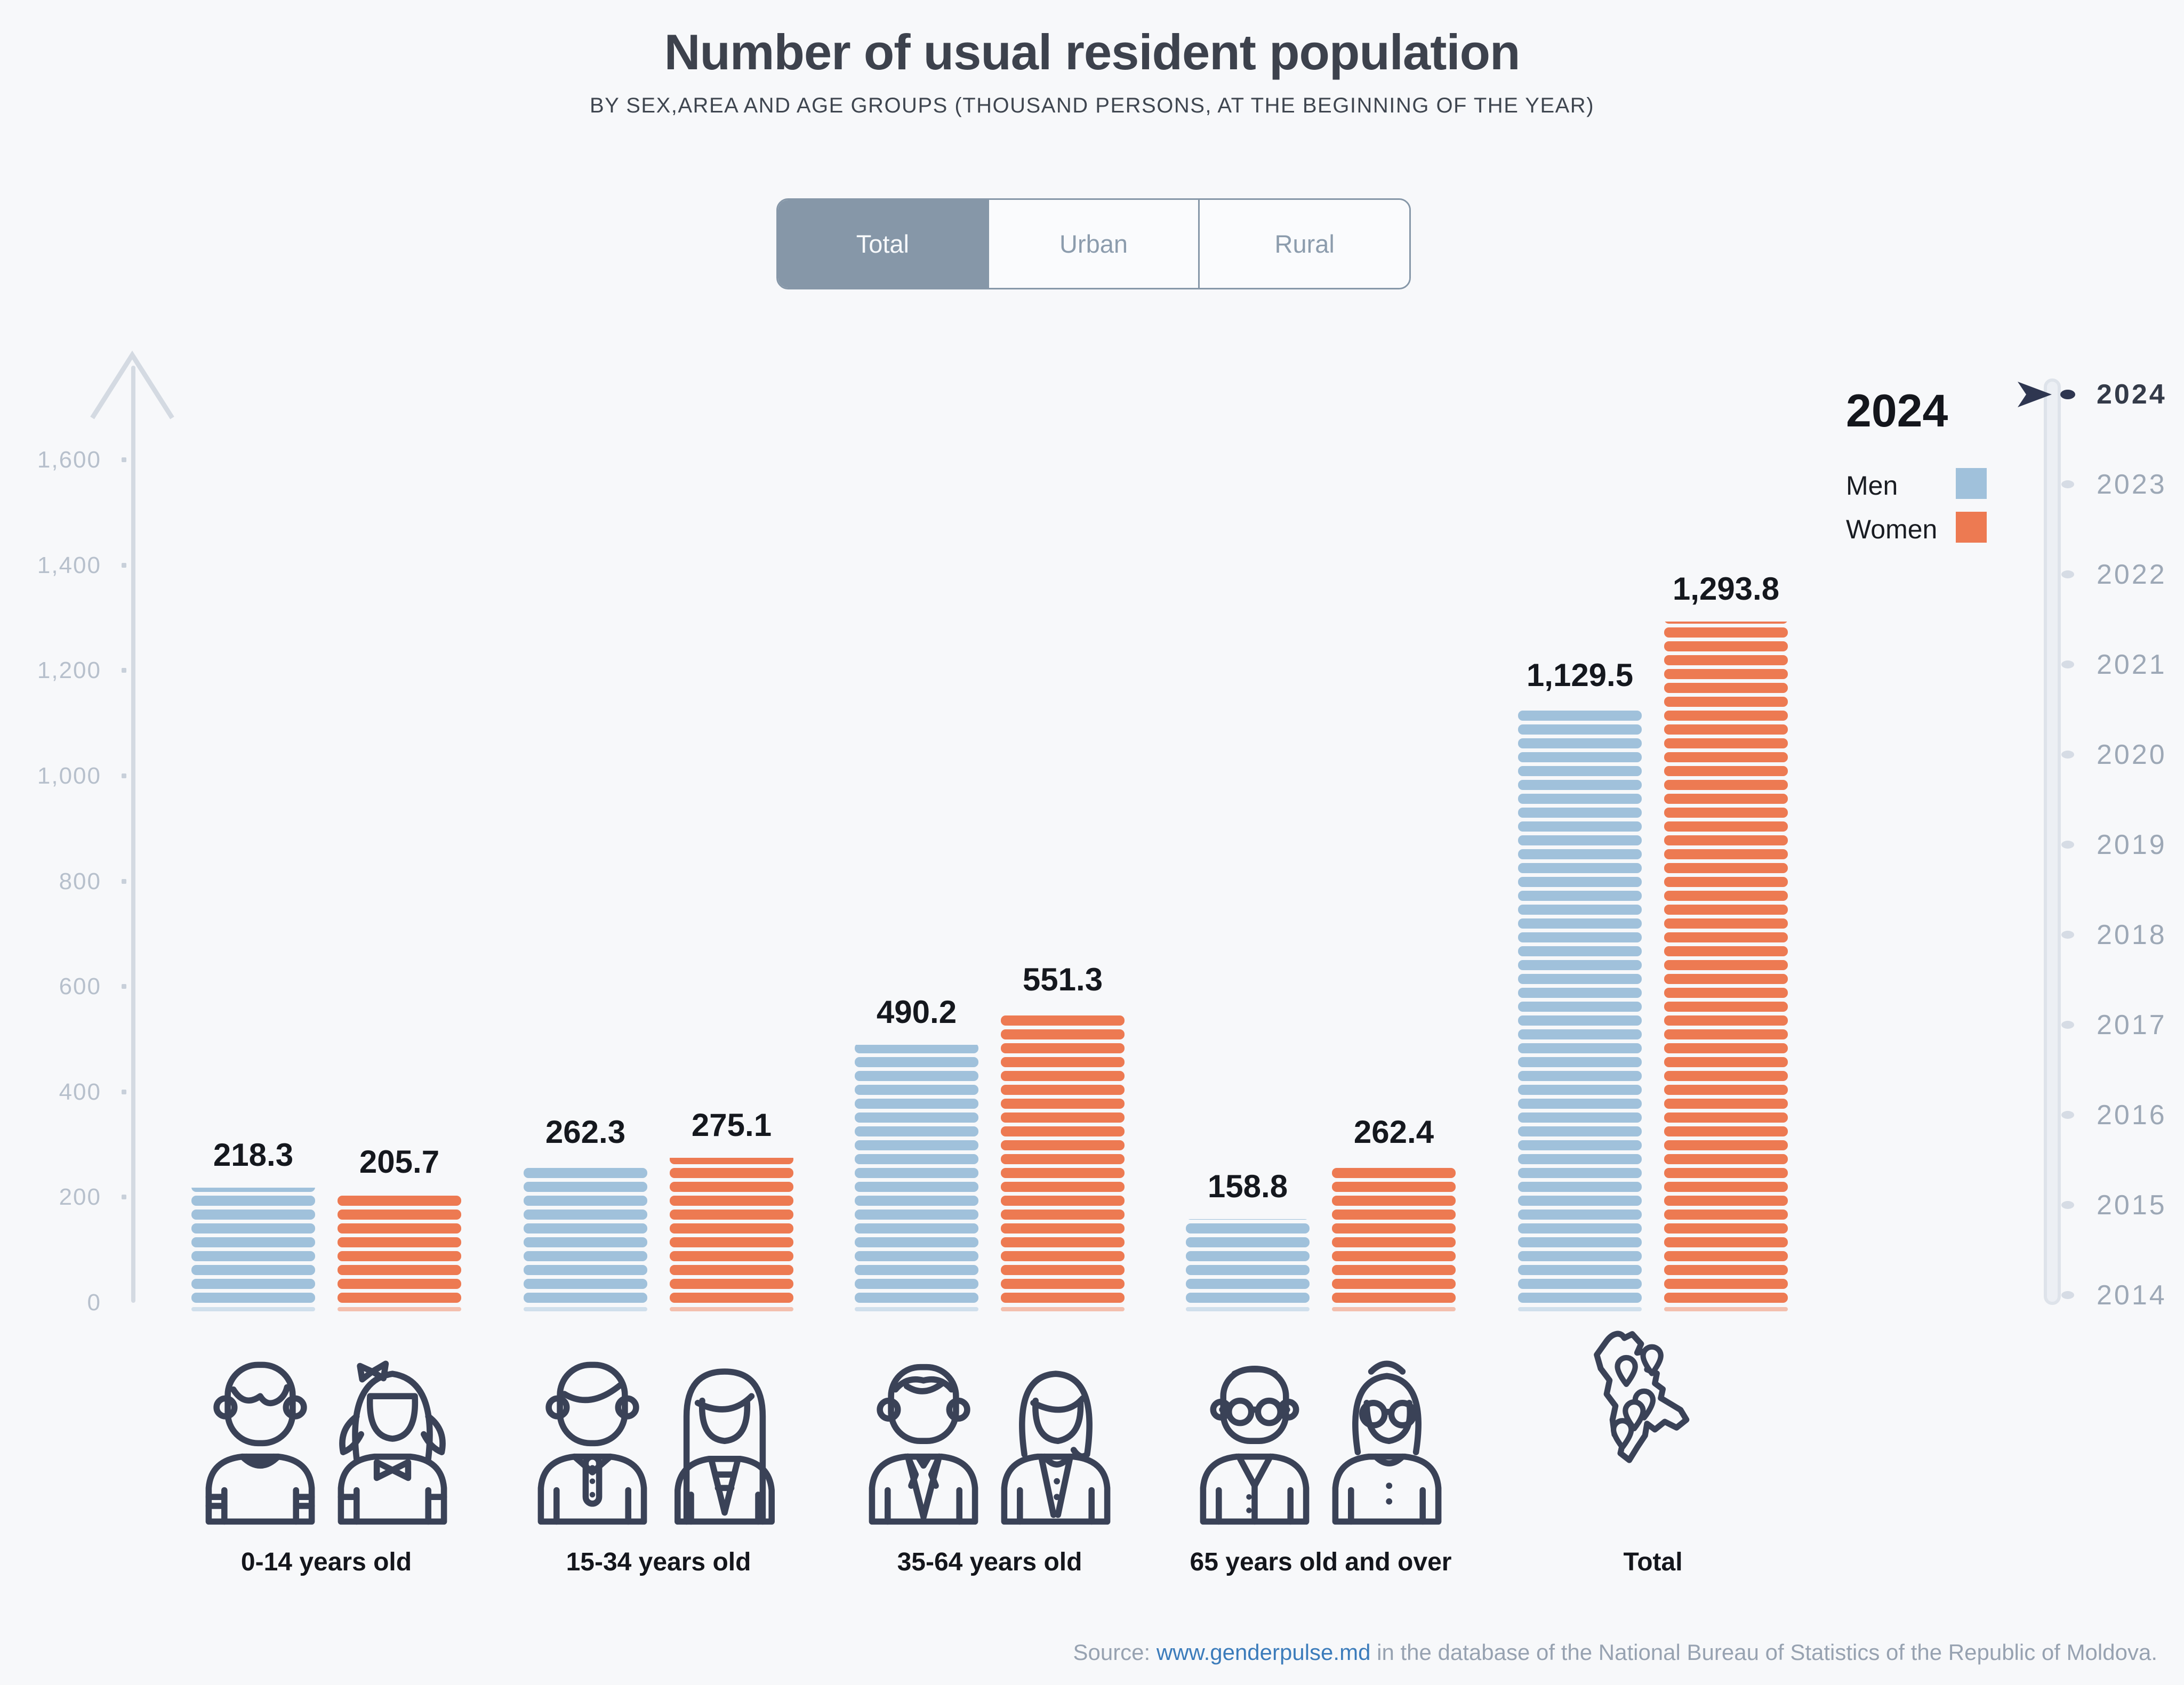  Describe the element at coordinates (883, 244) in the screenshot. I see `tab-total: Total` at that location.